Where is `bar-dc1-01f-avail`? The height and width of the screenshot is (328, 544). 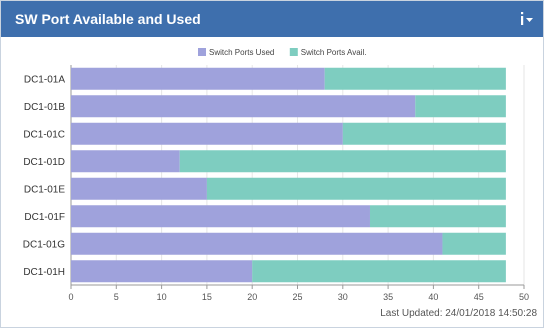 bar-dc1-01f-avail is located at coordinates (437, 216).